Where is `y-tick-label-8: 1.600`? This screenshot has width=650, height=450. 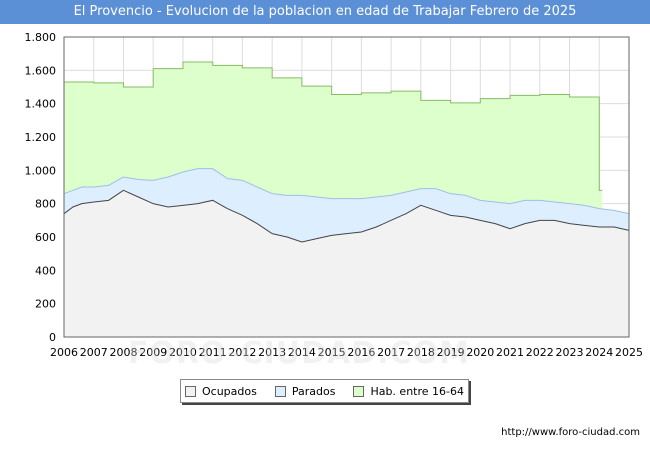
y-tick-label-8: 1.600 is located at coordinates (41, 70).